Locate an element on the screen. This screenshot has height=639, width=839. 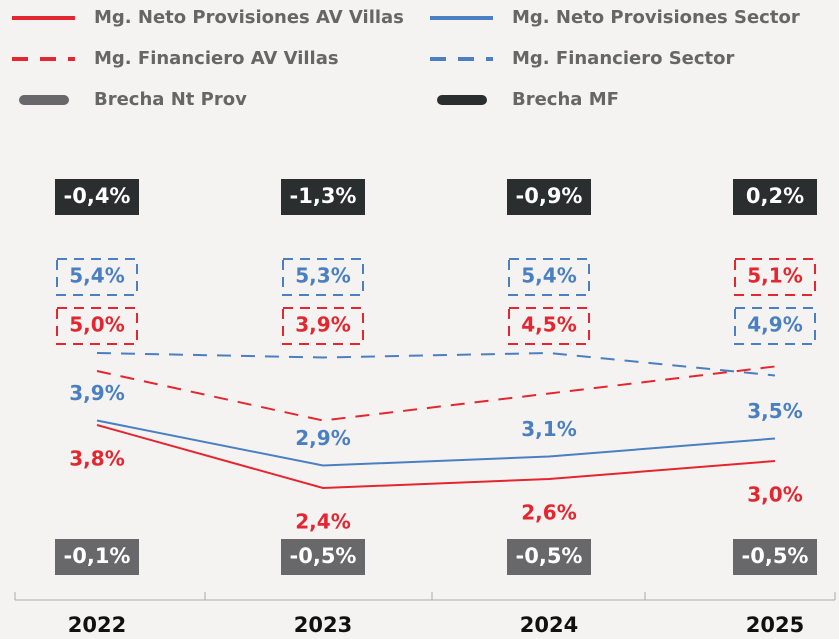
value-label: 4,5% is located at coordinates (548, 325).